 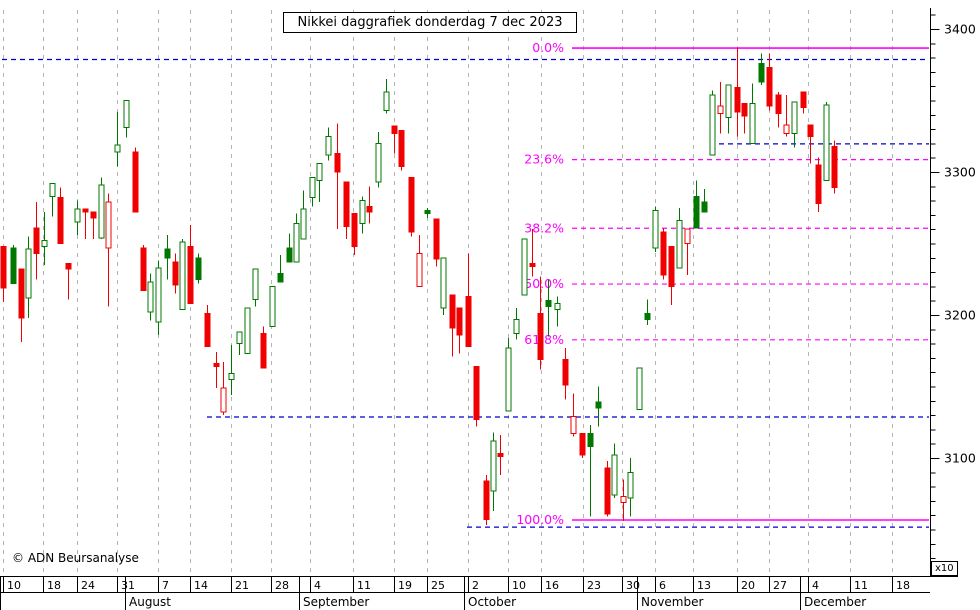 What do you see at coordinates (336, 602) in the screenshot?
I see `svg-text: September` at bounding box center [336, 602].